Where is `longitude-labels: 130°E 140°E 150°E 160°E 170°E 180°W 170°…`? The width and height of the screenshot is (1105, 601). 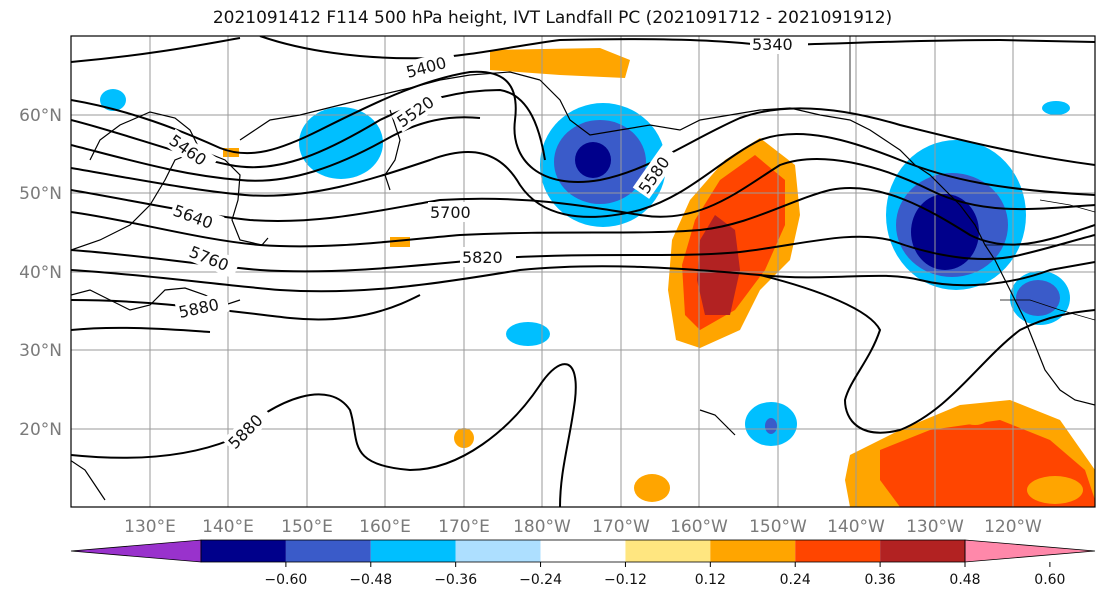
longitude-labels: 130°E 140°E 150°E 160°E 170°E 180°W 170°… is located at coordinates (583, 527).